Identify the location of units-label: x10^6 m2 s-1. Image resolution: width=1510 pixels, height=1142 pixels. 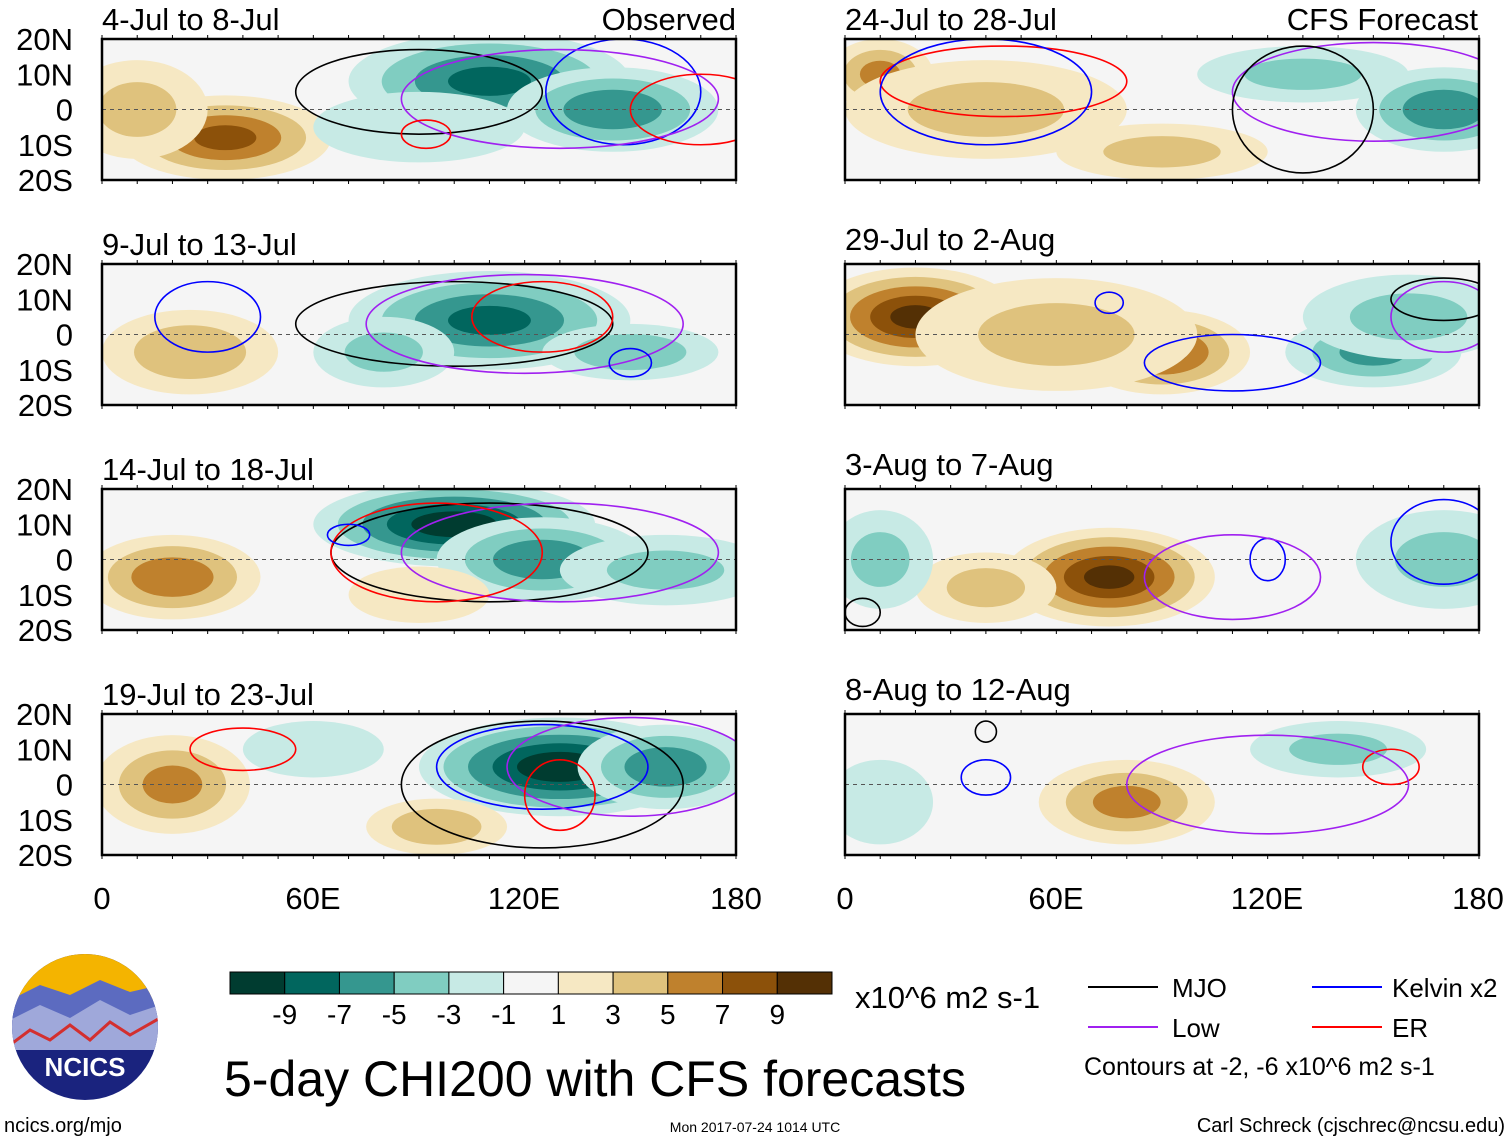
(947, 997).